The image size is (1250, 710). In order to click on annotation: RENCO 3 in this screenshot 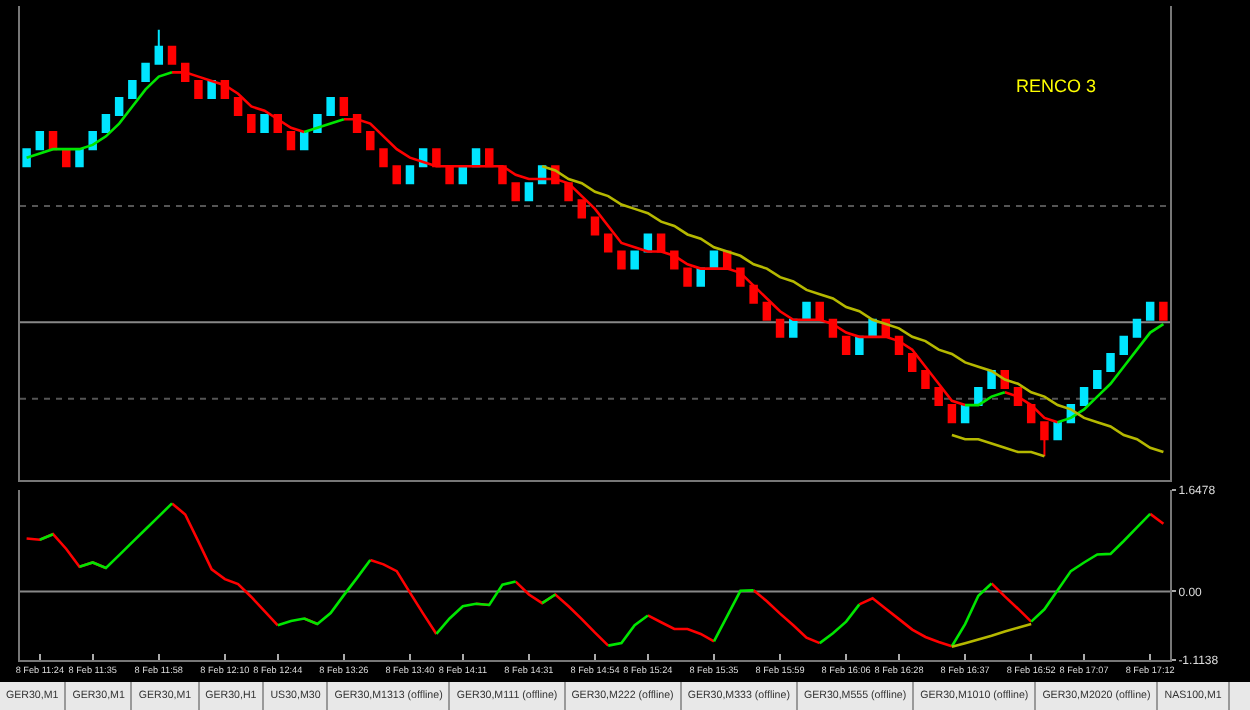, I will do `click(1056, 86)`.